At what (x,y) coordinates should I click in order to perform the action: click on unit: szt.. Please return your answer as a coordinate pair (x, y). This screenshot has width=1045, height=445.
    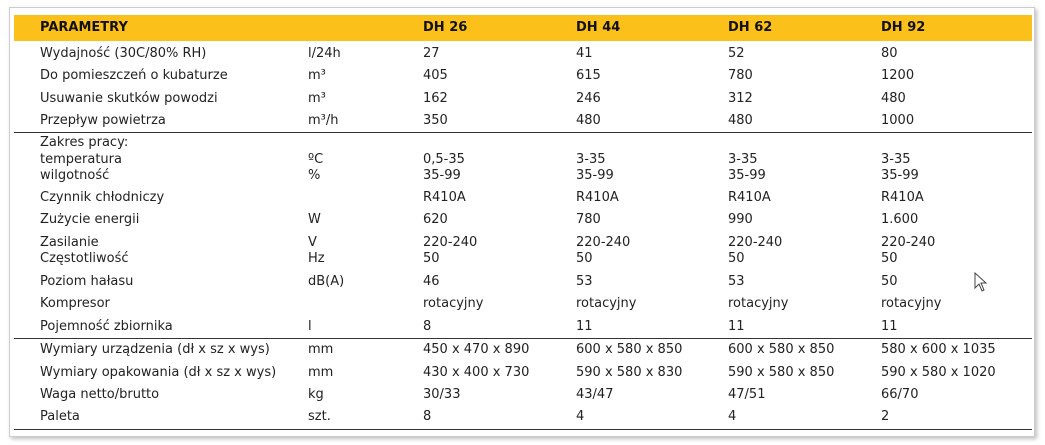
    Looking at the image, I should click on (319, 416).